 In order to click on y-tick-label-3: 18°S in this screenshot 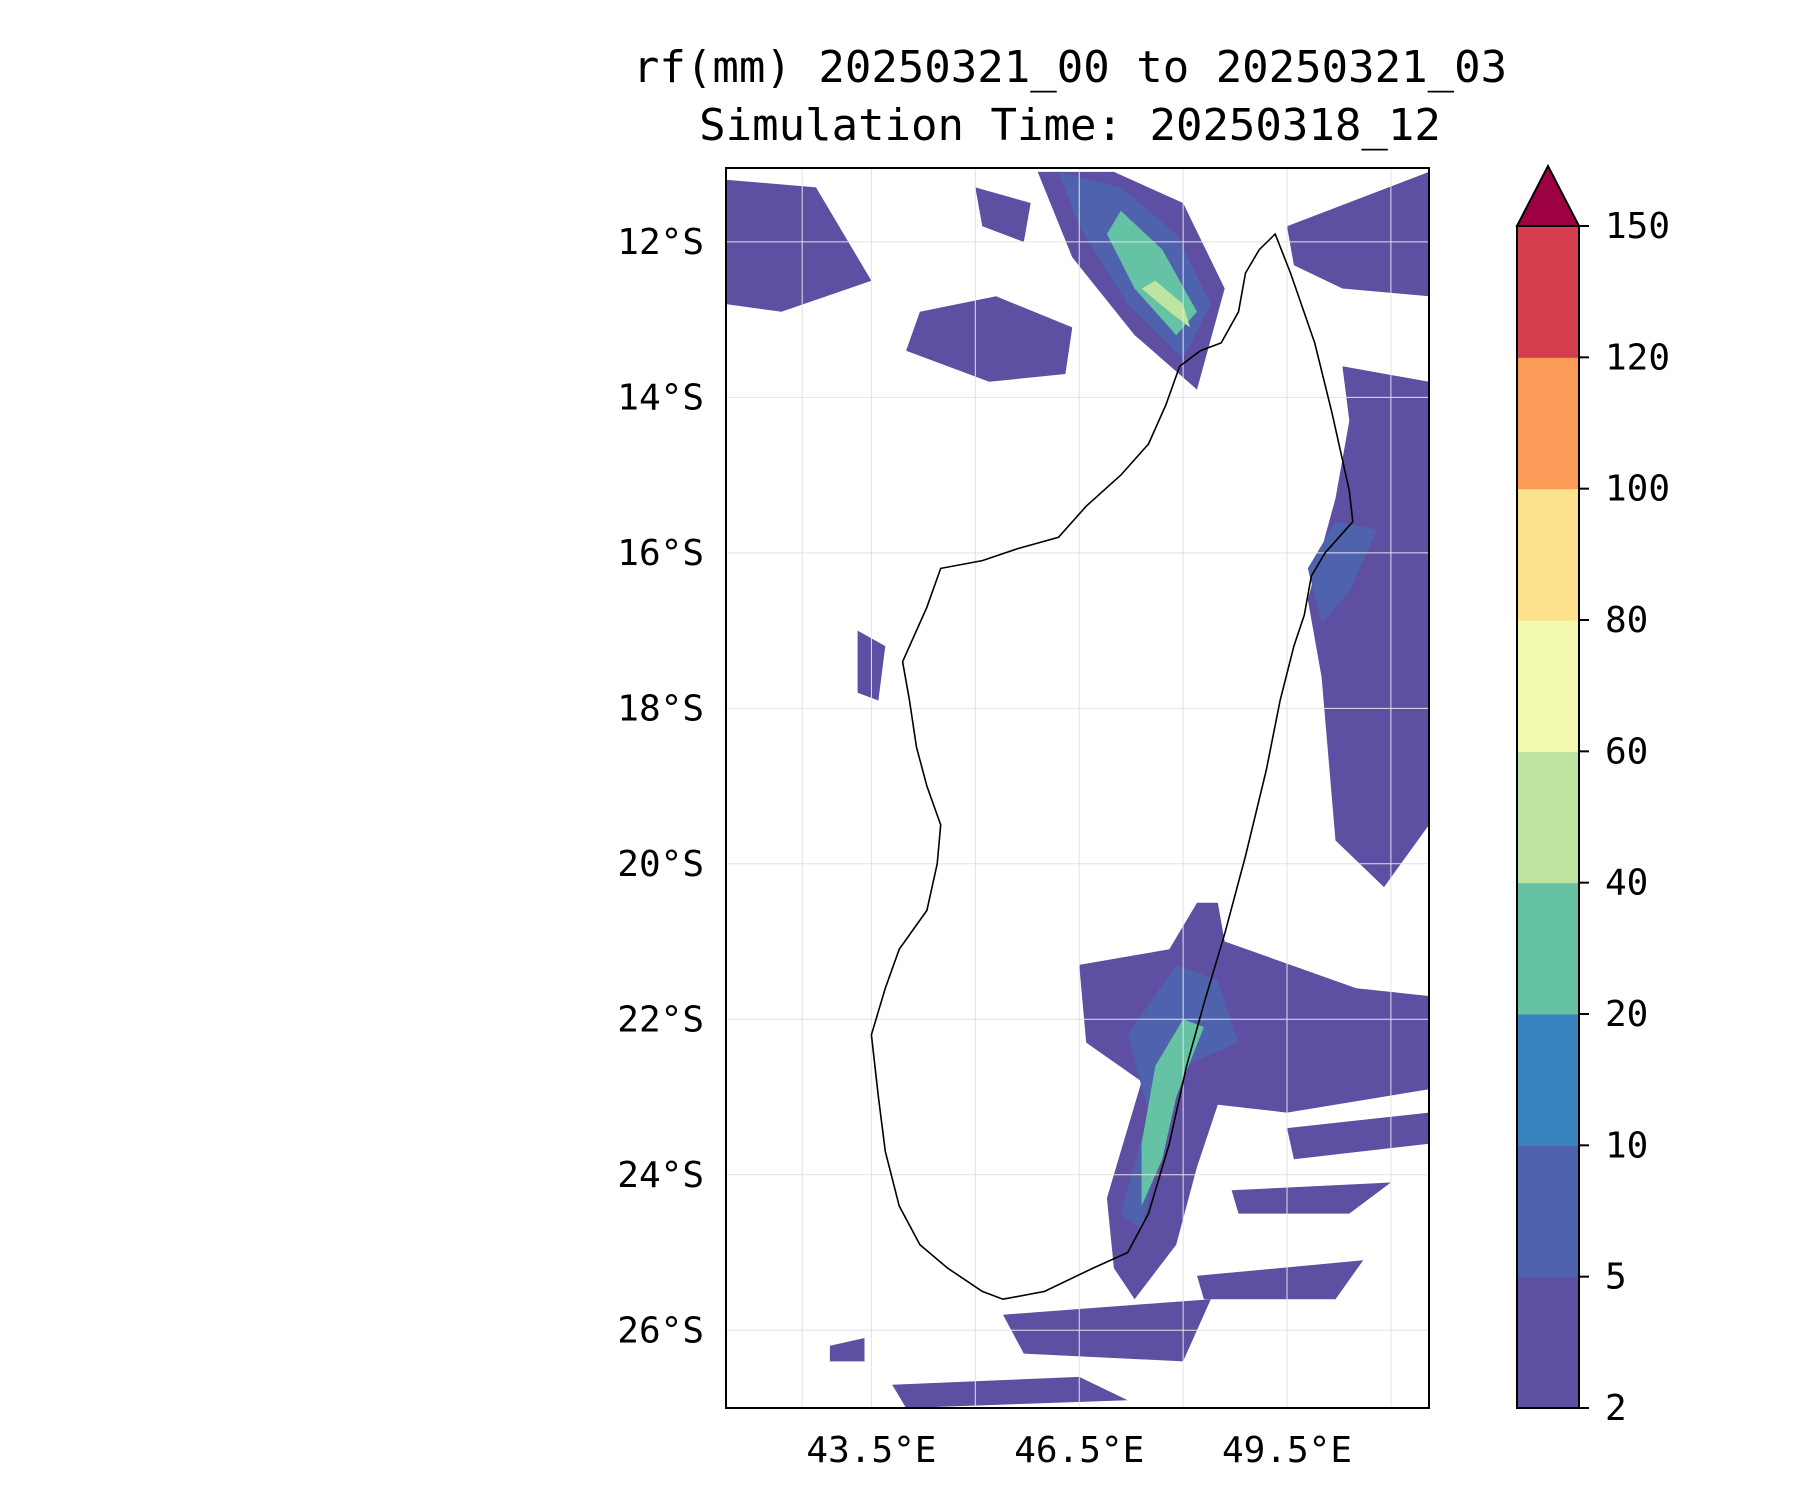, I will do `click(660, 708)`.